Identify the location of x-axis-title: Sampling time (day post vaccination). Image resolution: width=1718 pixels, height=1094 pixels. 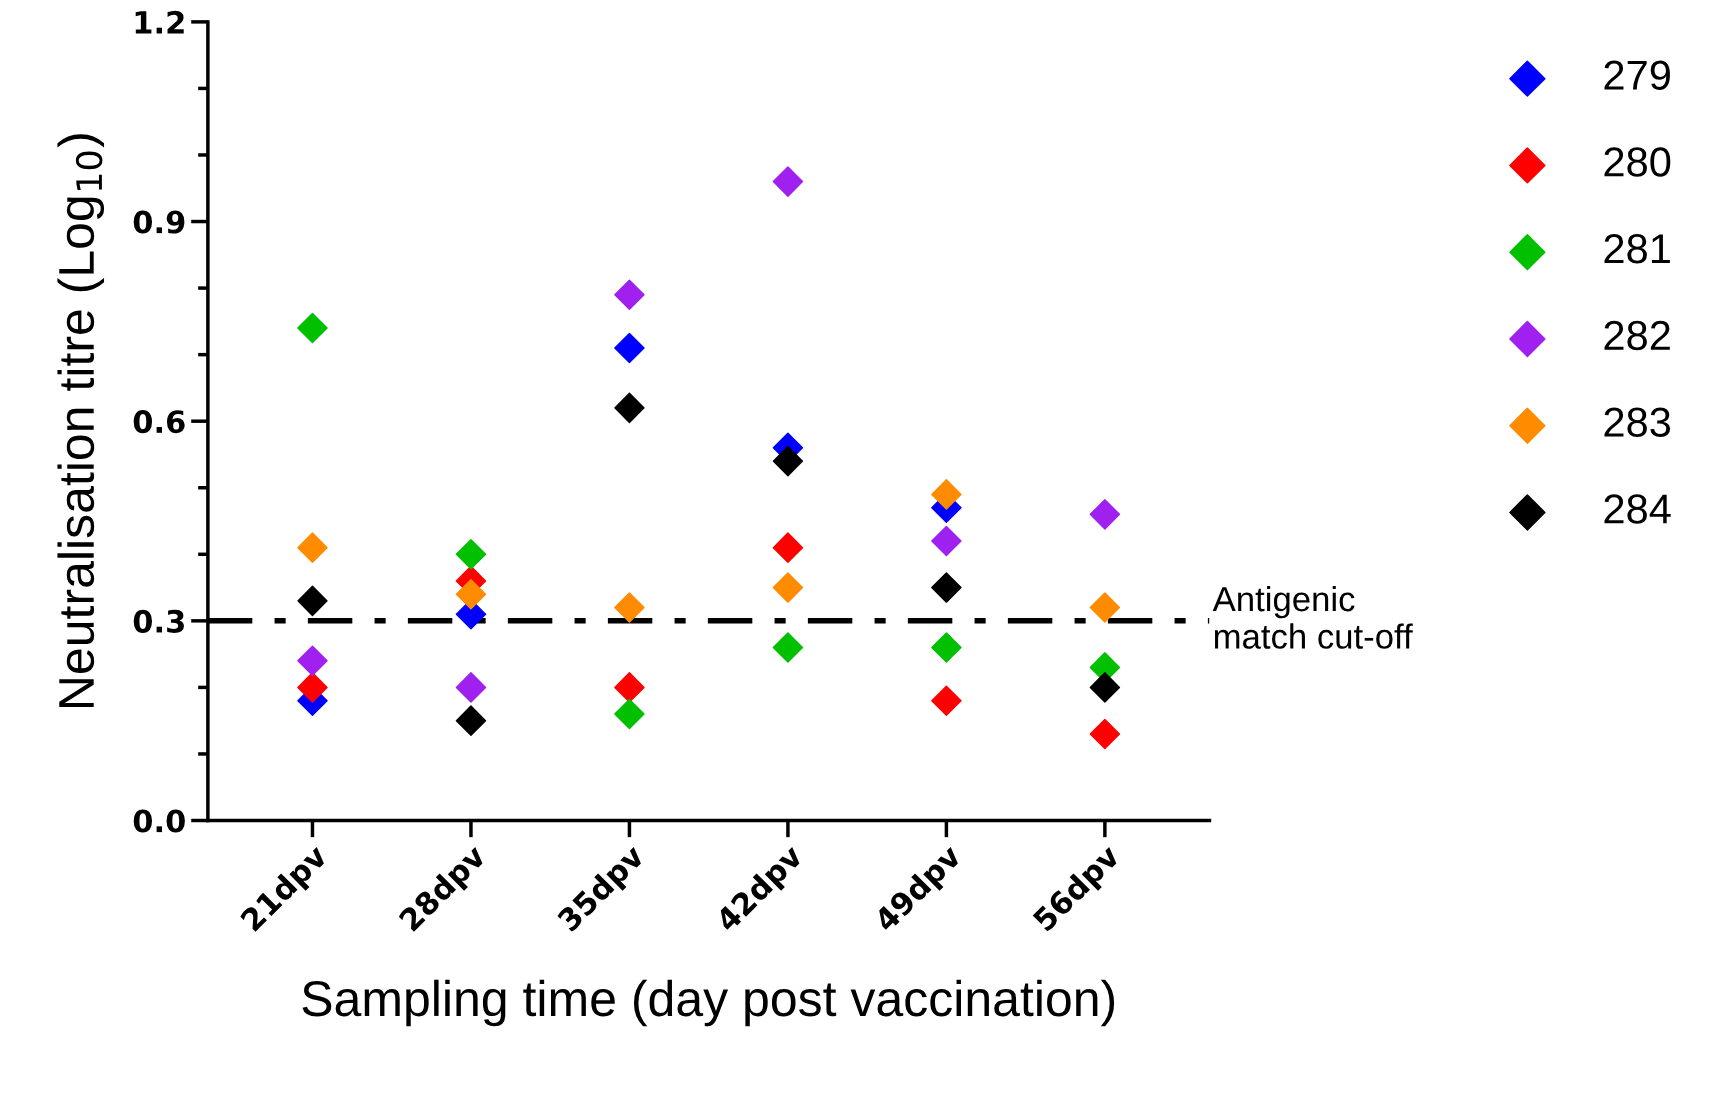
(708, 1003).